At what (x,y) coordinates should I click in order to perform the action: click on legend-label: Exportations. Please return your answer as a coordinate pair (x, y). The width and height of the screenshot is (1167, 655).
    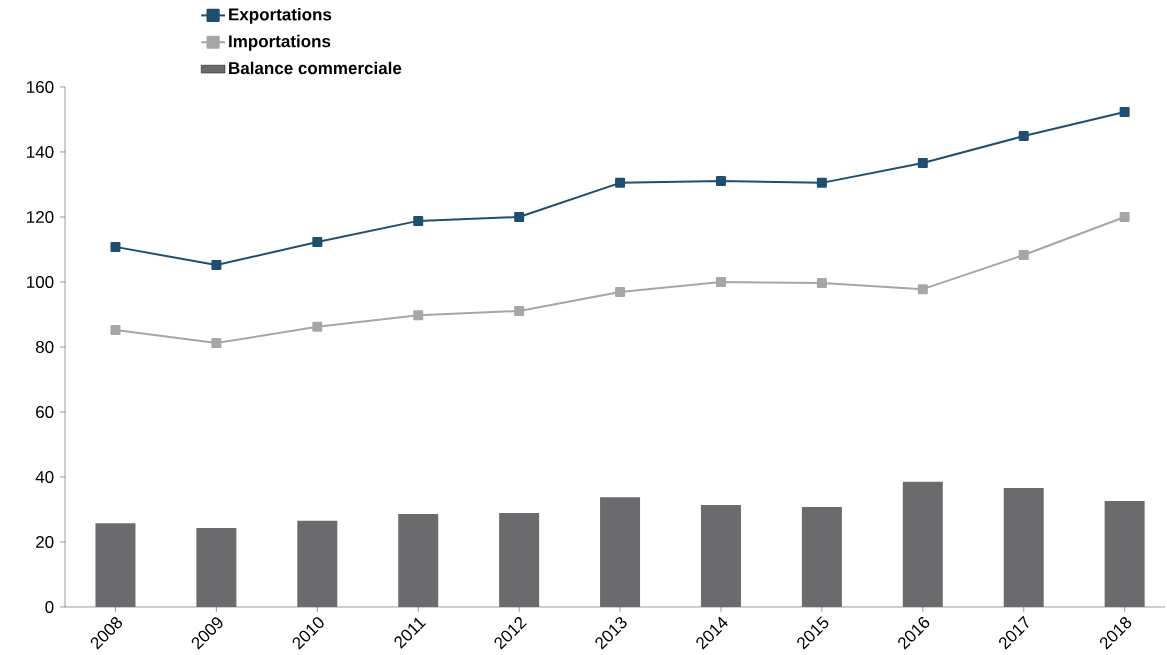
    Looking at the image, I should click on (280, 15).